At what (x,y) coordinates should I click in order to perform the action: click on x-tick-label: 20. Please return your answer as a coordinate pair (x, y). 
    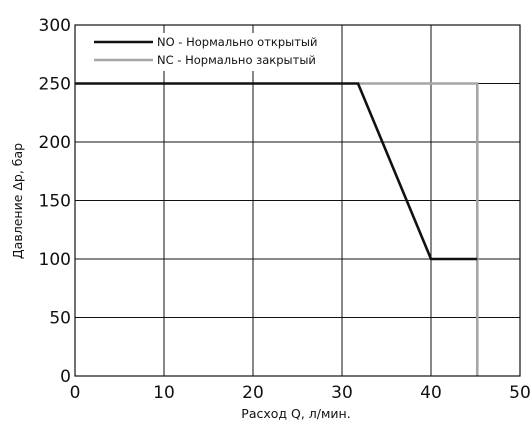
    Looking at the image, I should click on (253, 393).